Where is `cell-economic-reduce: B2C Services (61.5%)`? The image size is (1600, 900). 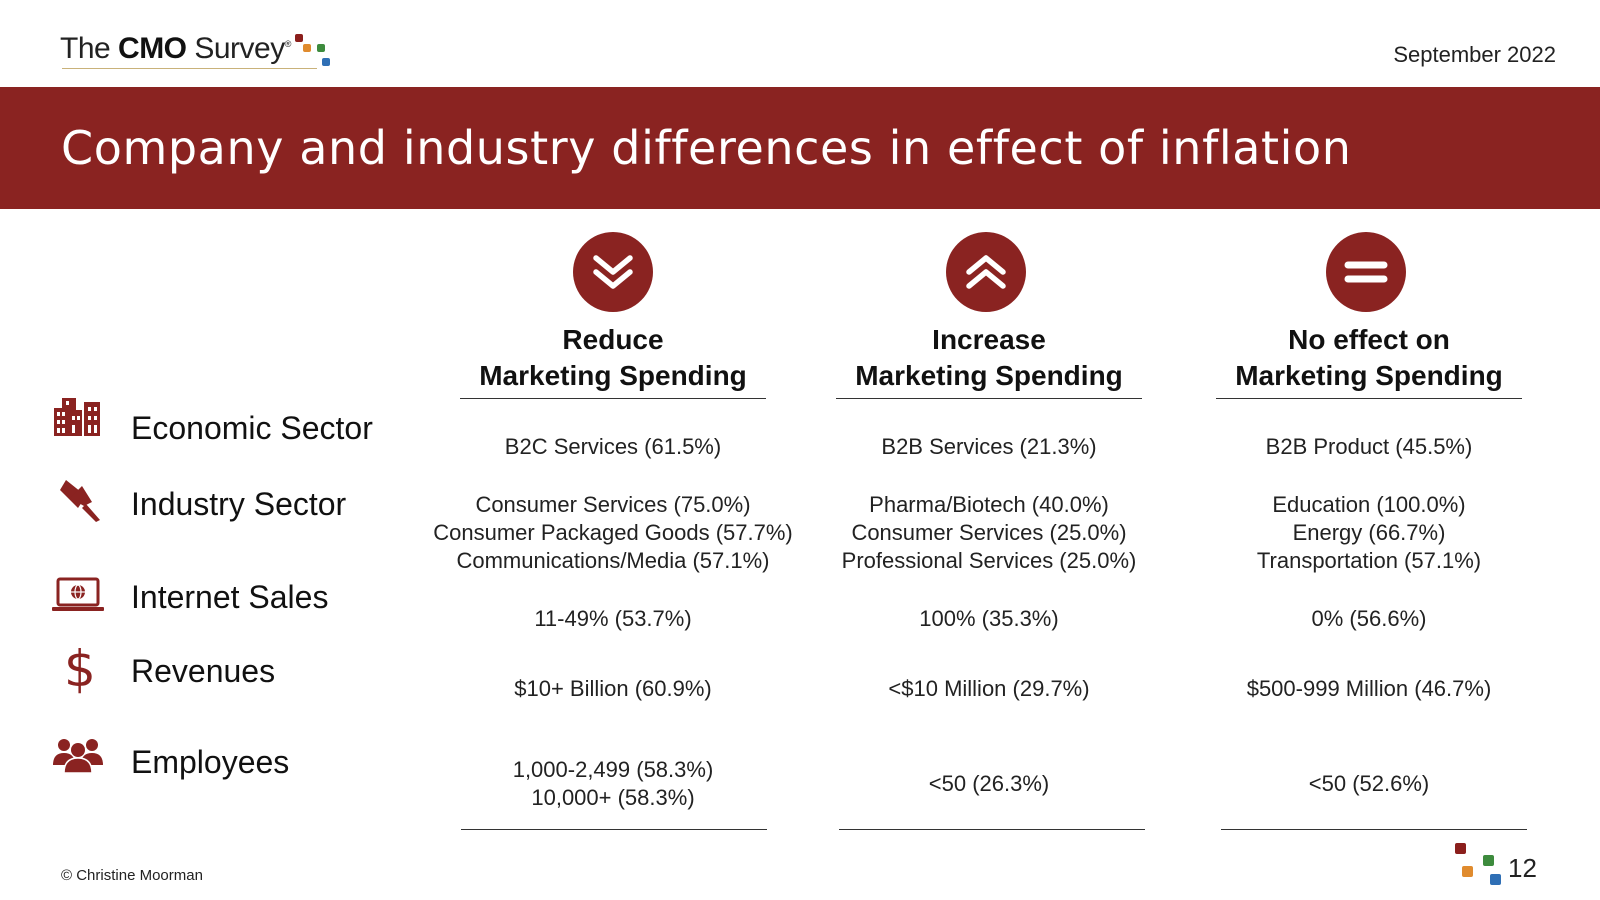
cell-economic-reduce: B2C Services (61.5%) is located at coordinates (613, 446).